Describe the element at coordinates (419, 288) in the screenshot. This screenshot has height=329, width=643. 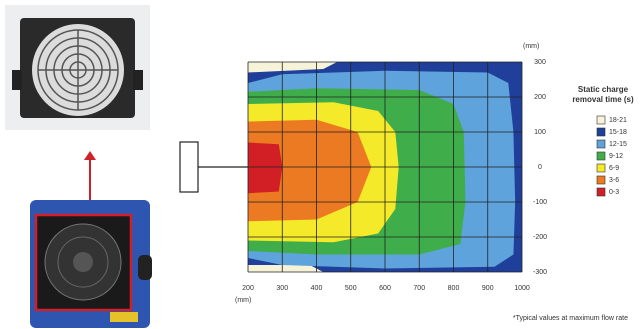
I see `x-tick-label: 700` at that location.